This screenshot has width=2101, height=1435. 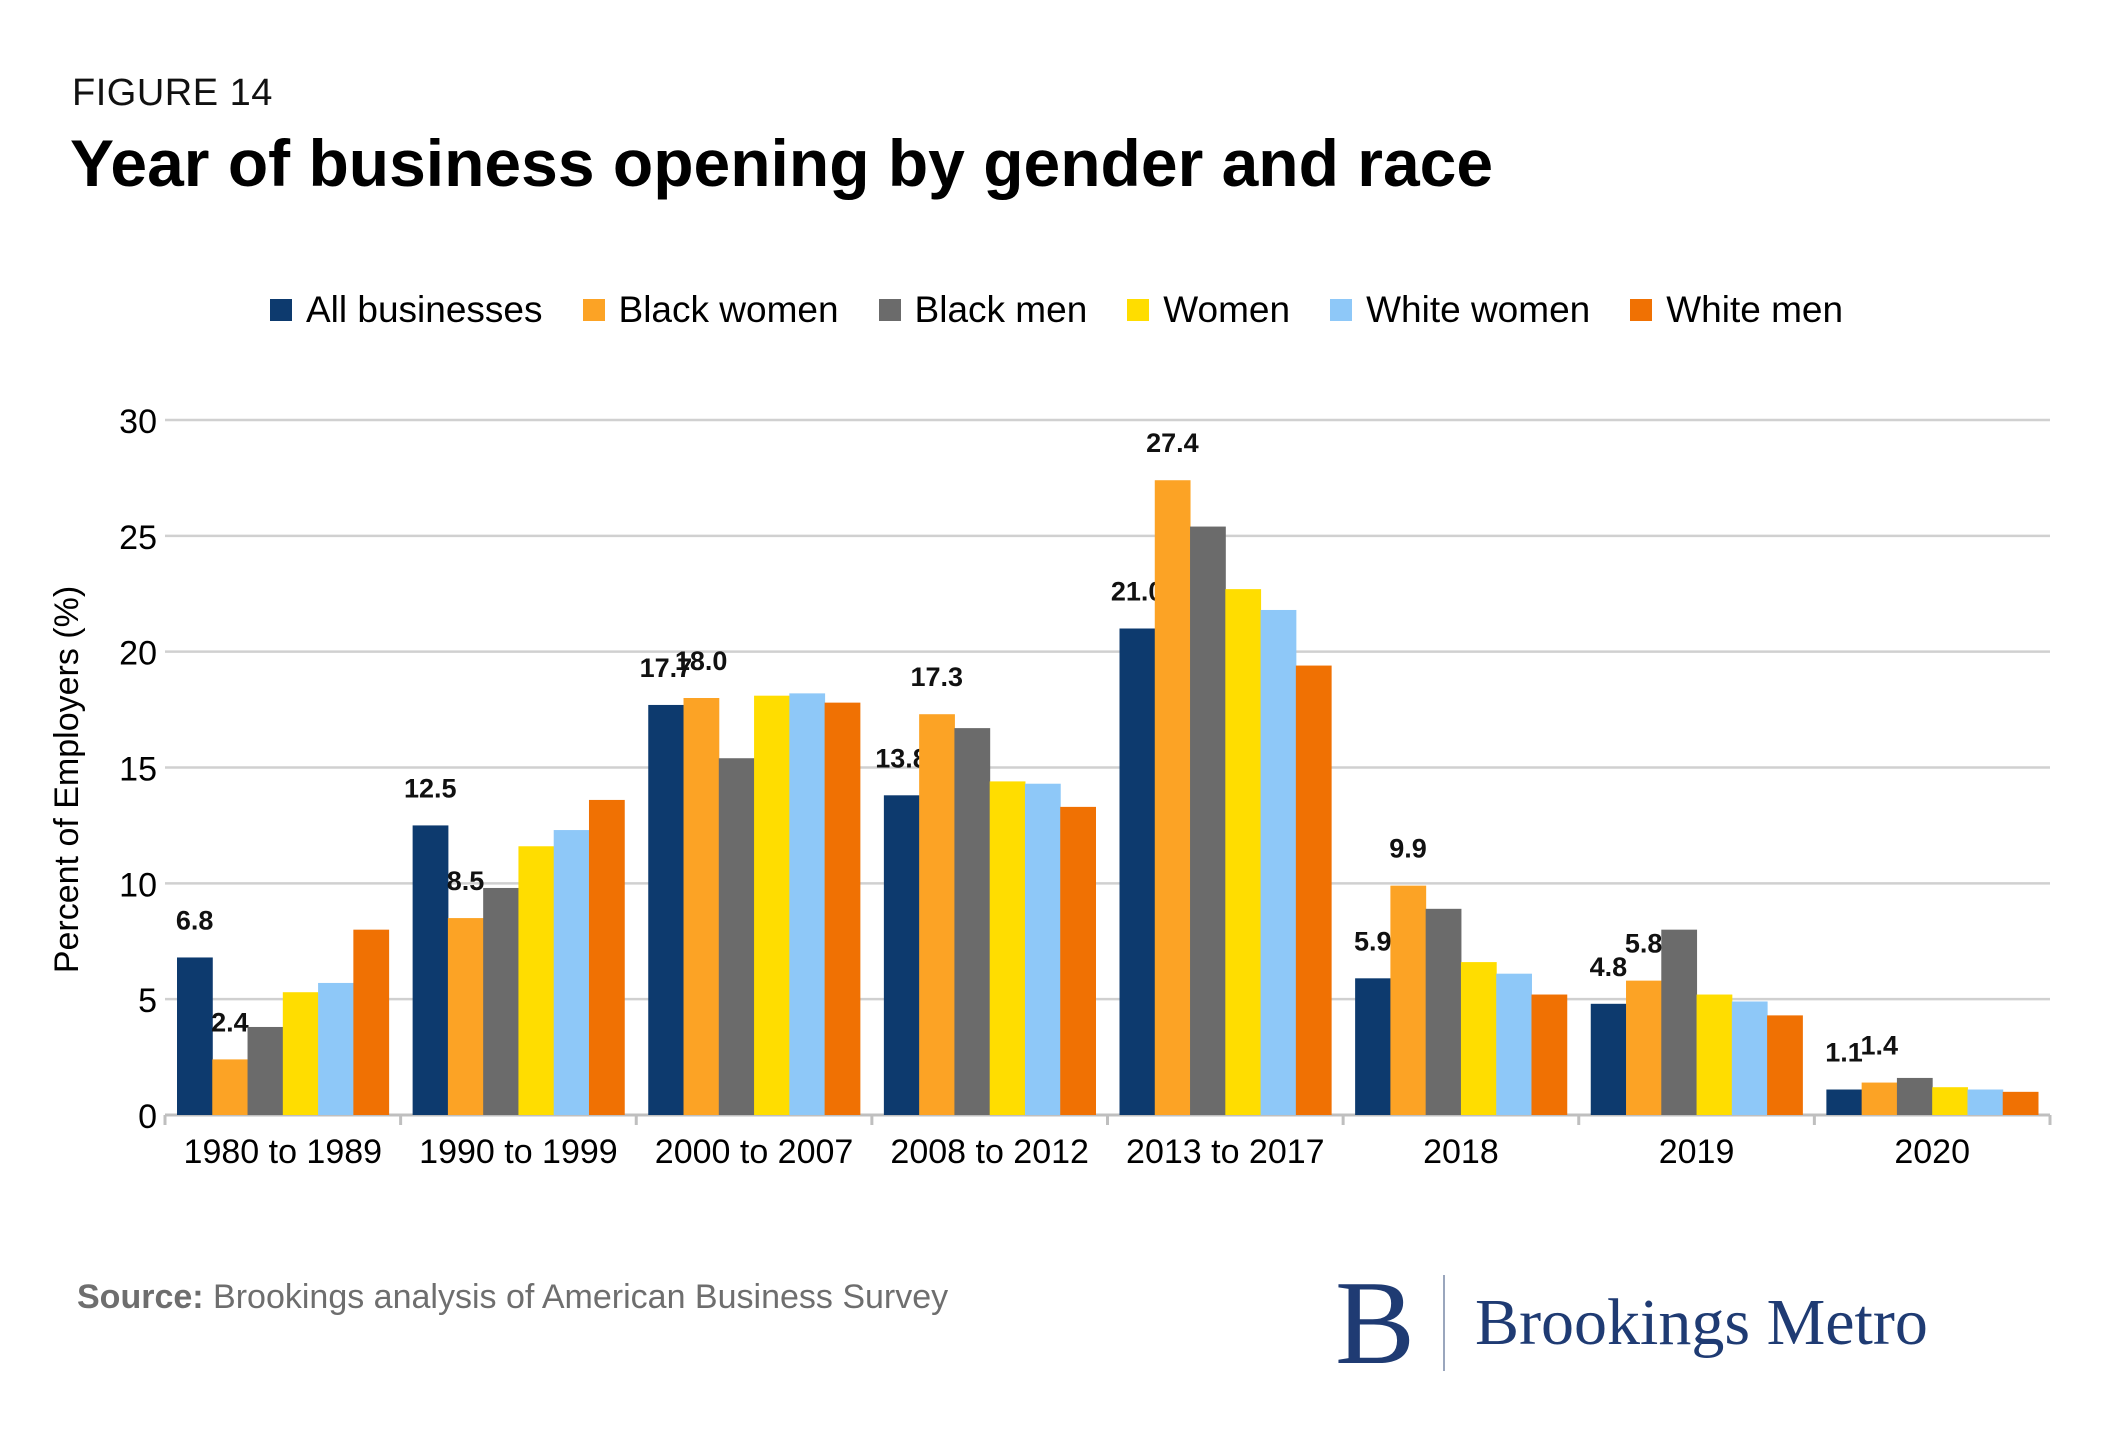 What do you see at coordinates (466, 881) in the screenshot?
I see `data-label: 8.5` at bounding box center [466, 881].